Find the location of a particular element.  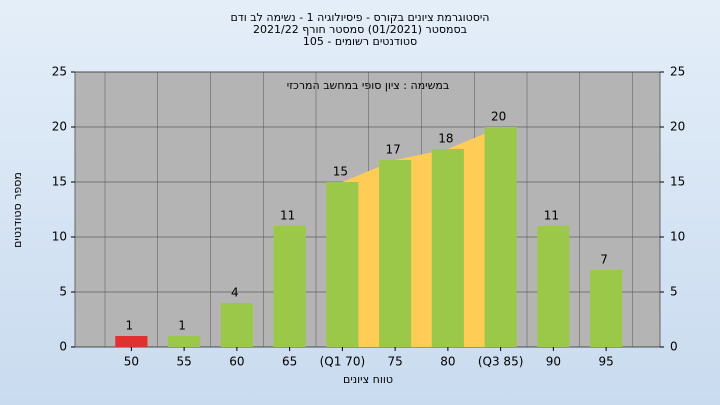

x-tick-label: 95 is located at coordinates (605, 362).